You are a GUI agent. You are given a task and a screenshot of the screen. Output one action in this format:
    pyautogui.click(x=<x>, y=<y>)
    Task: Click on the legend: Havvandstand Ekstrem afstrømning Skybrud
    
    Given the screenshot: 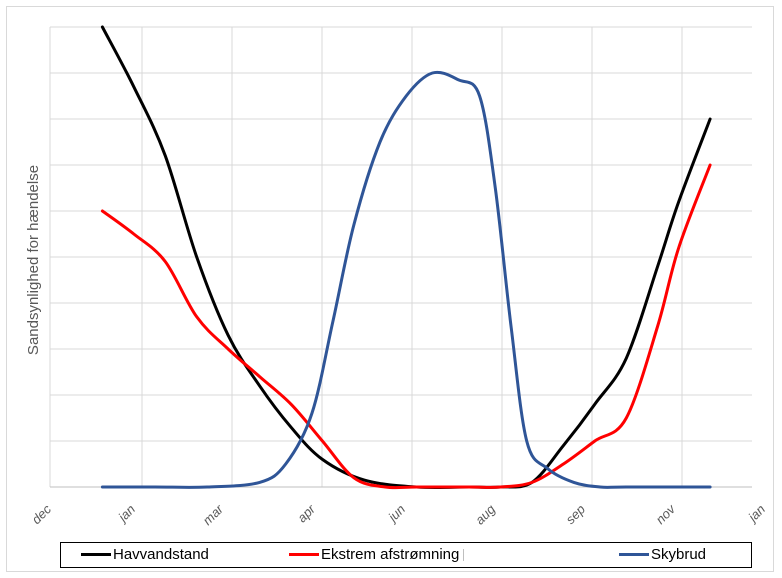 What is the action you would take?
    pyautogui.click(x=406, y=555)
    